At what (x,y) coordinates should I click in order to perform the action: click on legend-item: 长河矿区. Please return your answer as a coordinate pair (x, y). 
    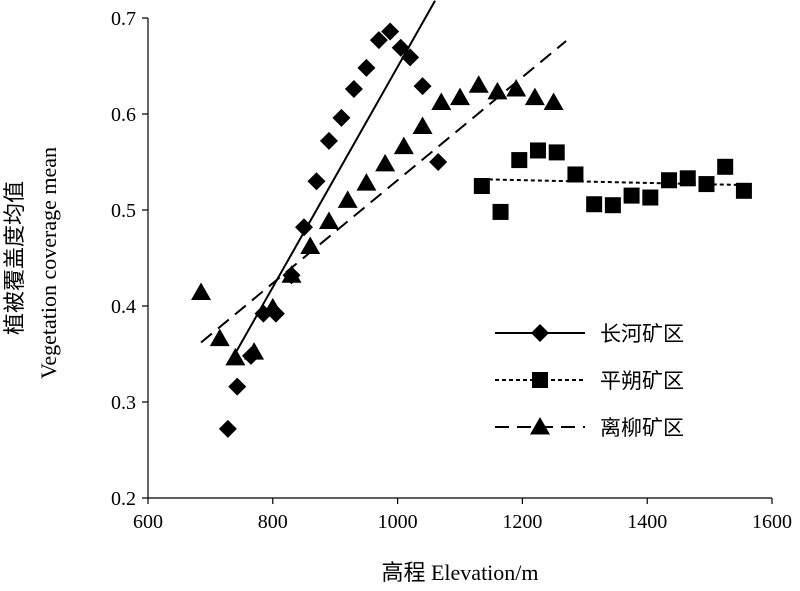
    Looking at the image, I should click on (589, 334).